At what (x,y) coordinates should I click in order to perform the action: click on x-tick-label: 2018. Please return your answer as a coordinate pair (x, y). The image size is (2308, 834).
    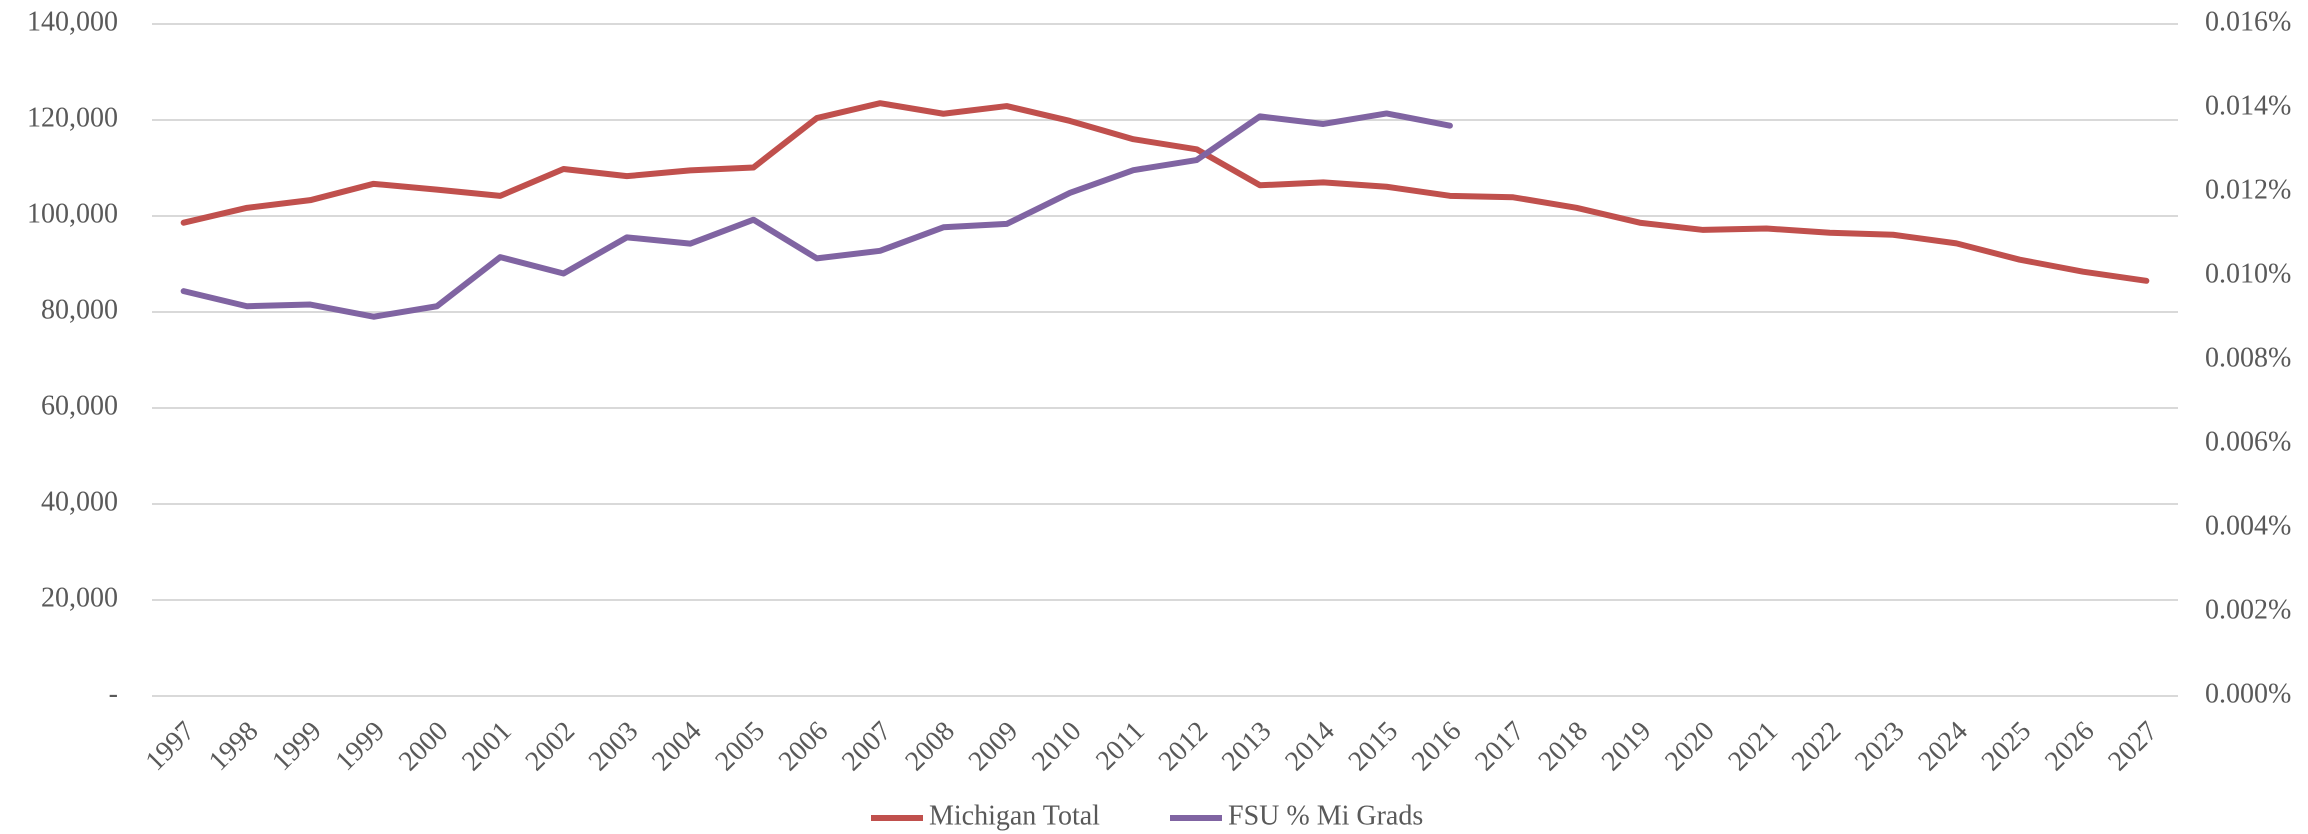
    Looking at the image, I should click on (1564, 747).